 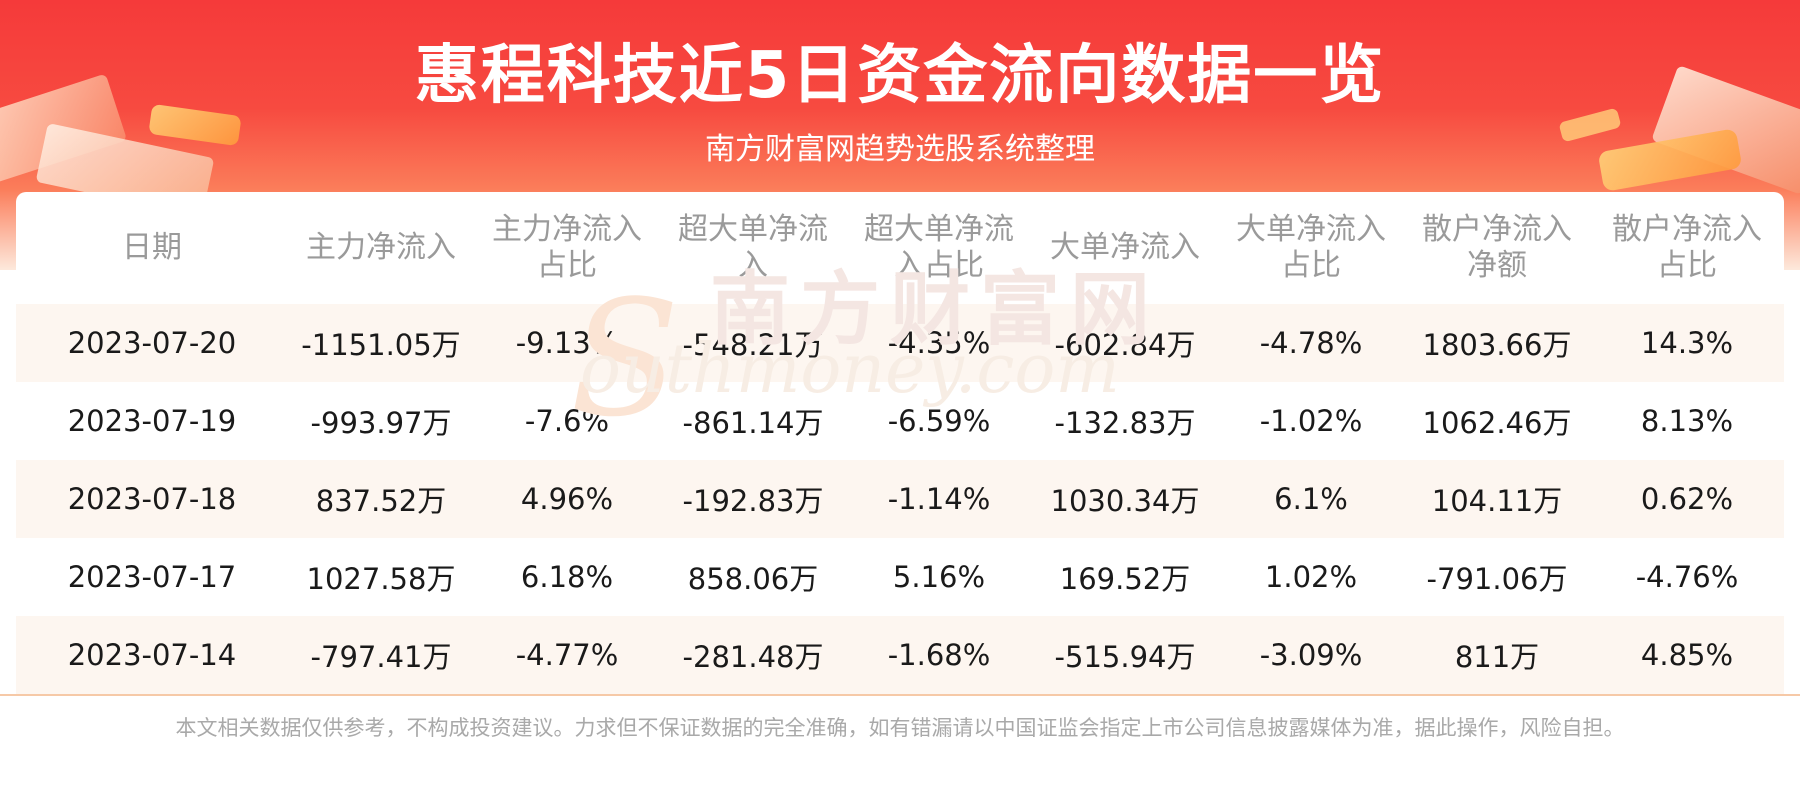 What do you see at coordinates (900, 149) in the screenshot?
I see `page-subtitle: 南方财富网趋势选股系统整理` at bounding box center [900, 149].